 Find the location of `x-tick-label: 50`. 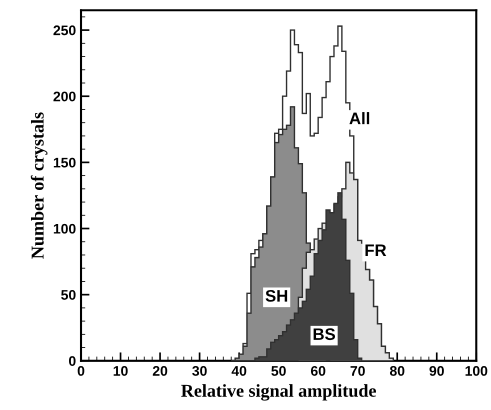

x-tick-label: 50 is located at coordinates (278, 371).